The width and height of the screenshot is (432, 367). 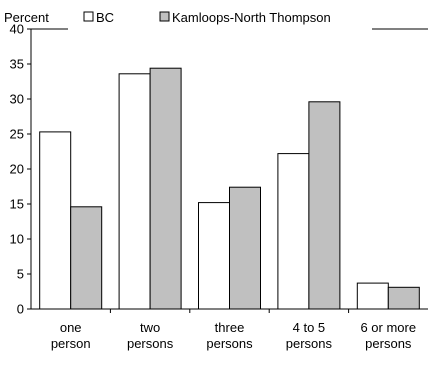 I want to click on x-category-label: 4 to 5, so click(x=309, y=327).